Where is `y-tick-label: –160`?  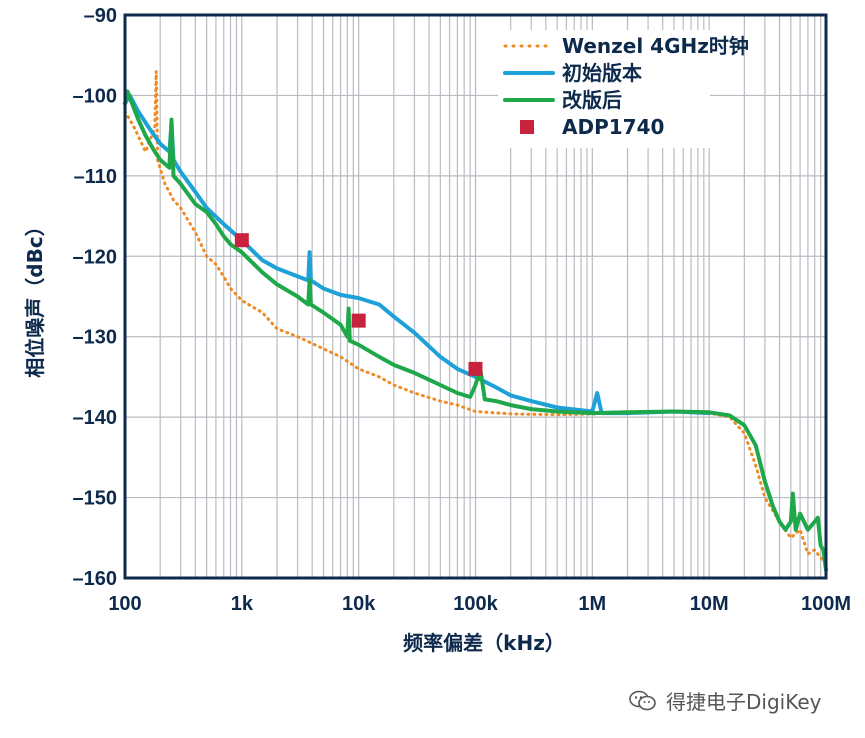
y-tick-label: –160 is located at coordinates (95, 579).